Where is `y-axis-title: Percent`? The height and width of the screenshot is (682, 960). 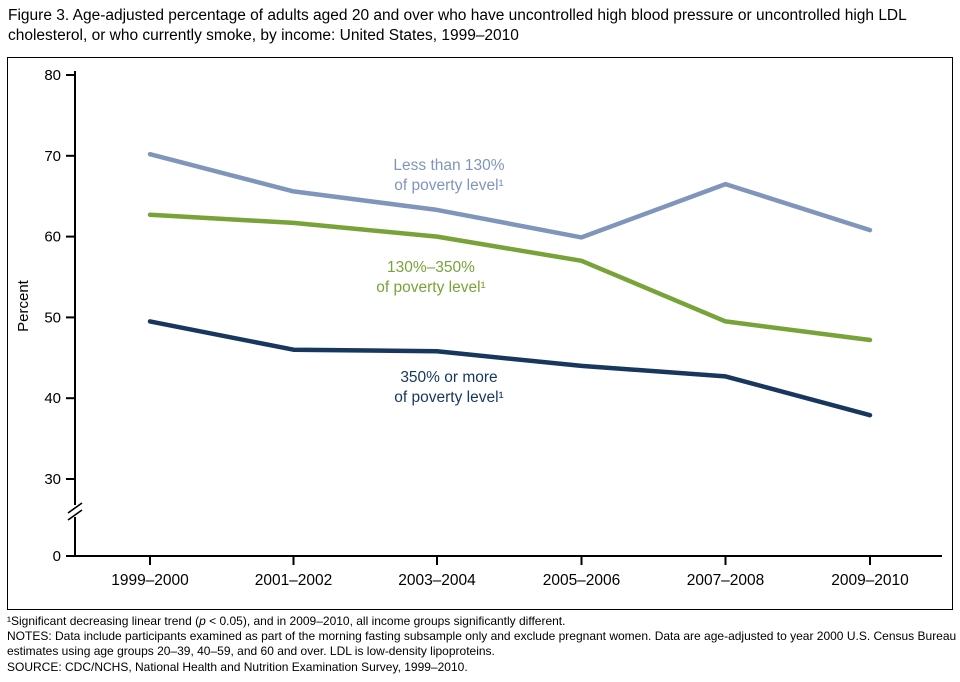 y-axis-title: Percent is located at coordinates (23, 305).